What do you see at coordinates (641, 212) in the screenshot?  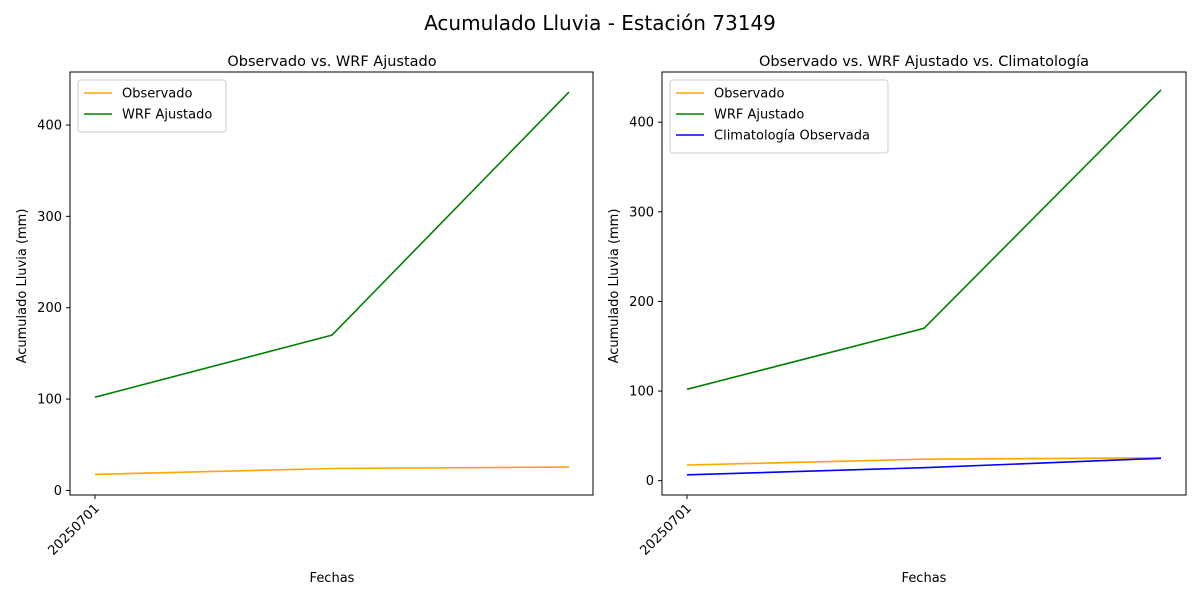 I see `y-tick-label-right-3: 300` at bounding box center [641, 212].